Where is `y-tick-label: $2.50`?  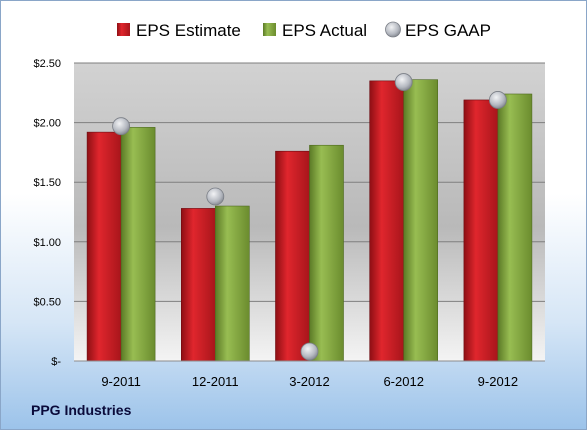 y-tick-label: $2.50 is located at coordinates (47, 64).